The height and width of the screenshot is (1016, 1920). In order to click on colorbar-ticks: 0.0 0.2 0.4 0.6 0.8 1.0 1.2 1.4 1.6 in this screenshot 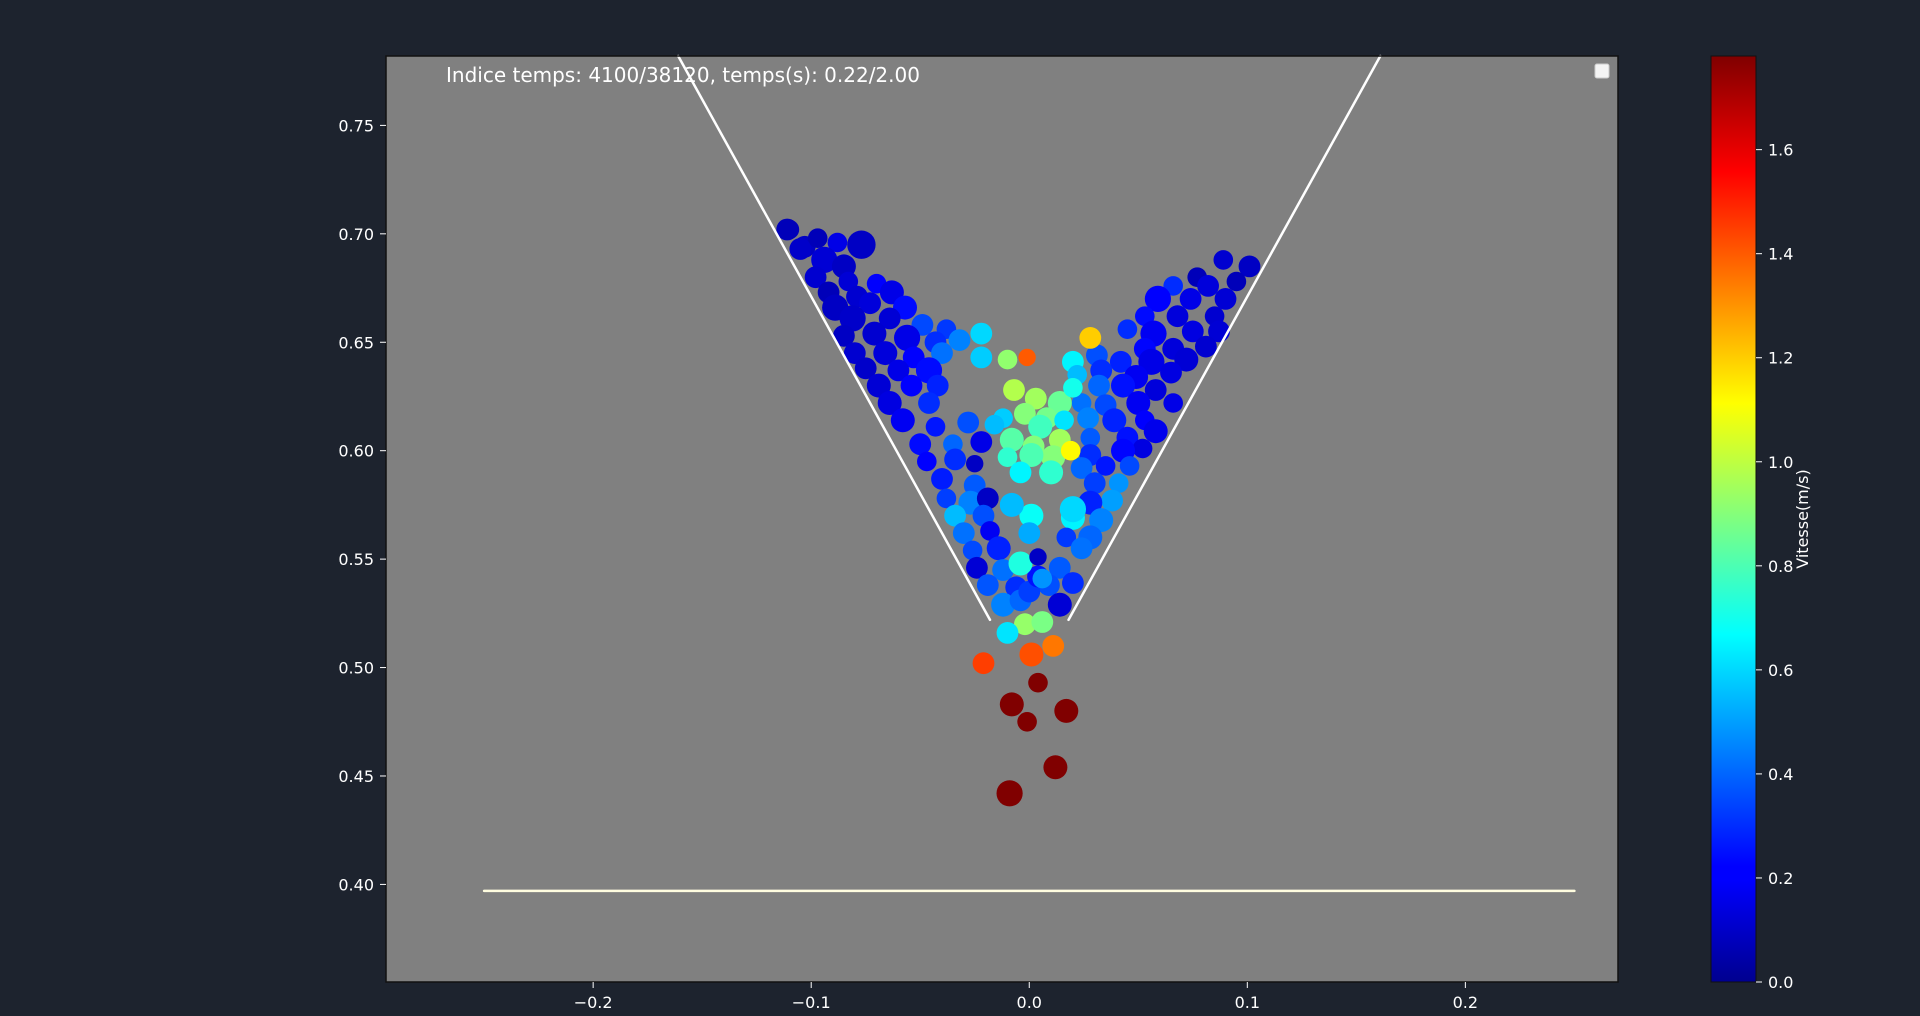, I will do `click(1774, 566)`.